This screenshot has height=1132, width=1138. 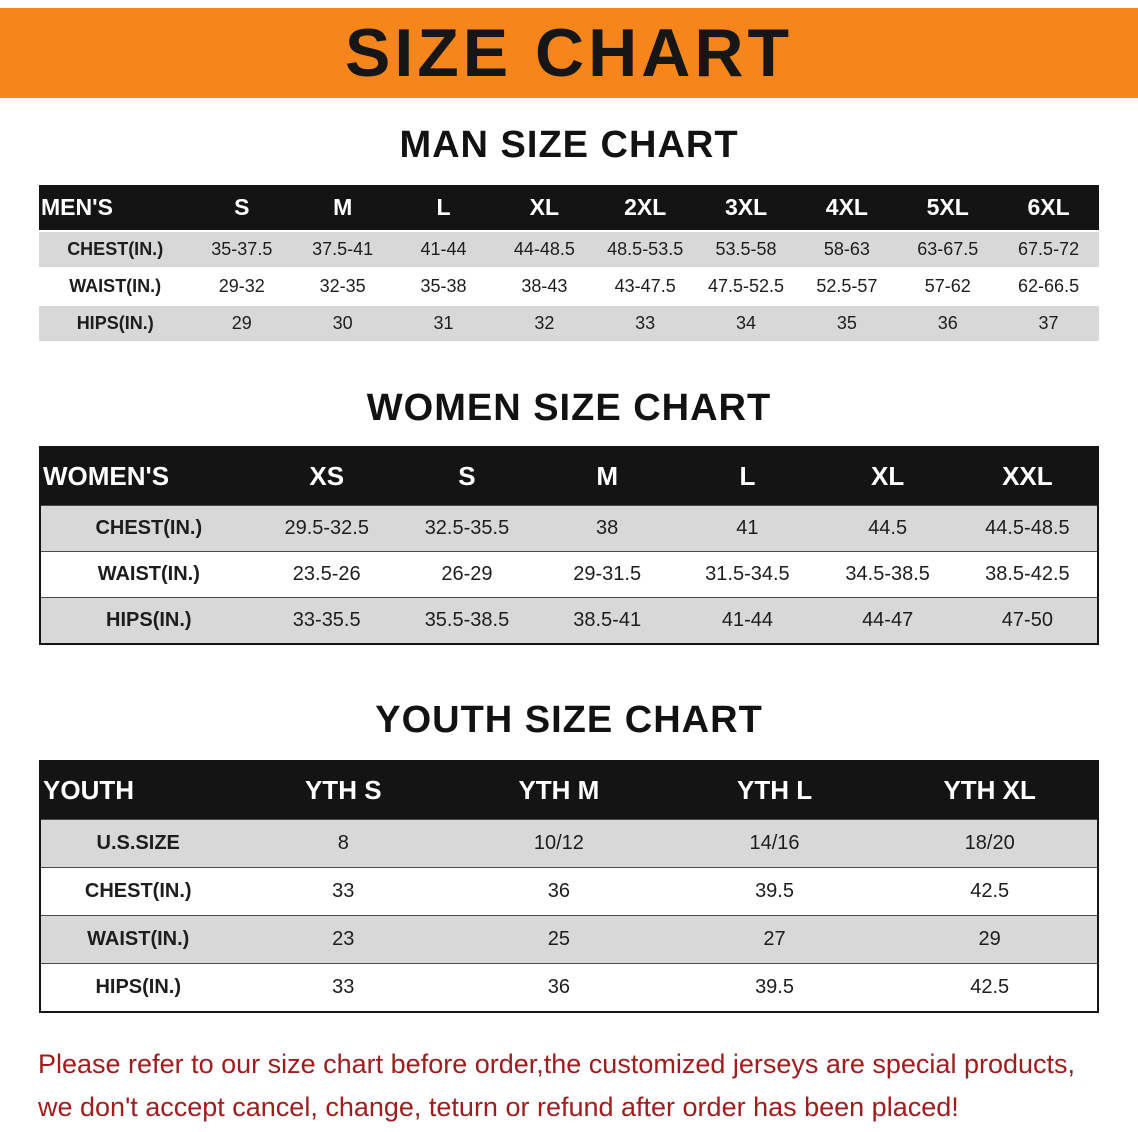 I want to click on size-cell: 29.5-32.5, so click(x=326, y=528).